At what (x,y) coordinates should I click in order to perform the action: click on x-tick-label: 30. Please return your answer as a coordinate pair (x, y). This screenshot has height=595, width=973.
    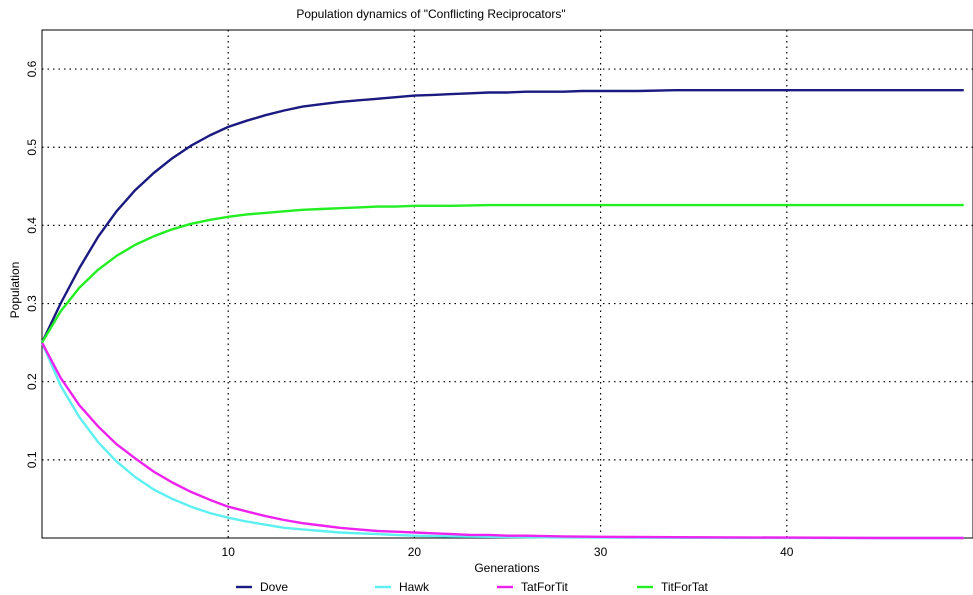
    Looking at the image, I should click on (601, 552).